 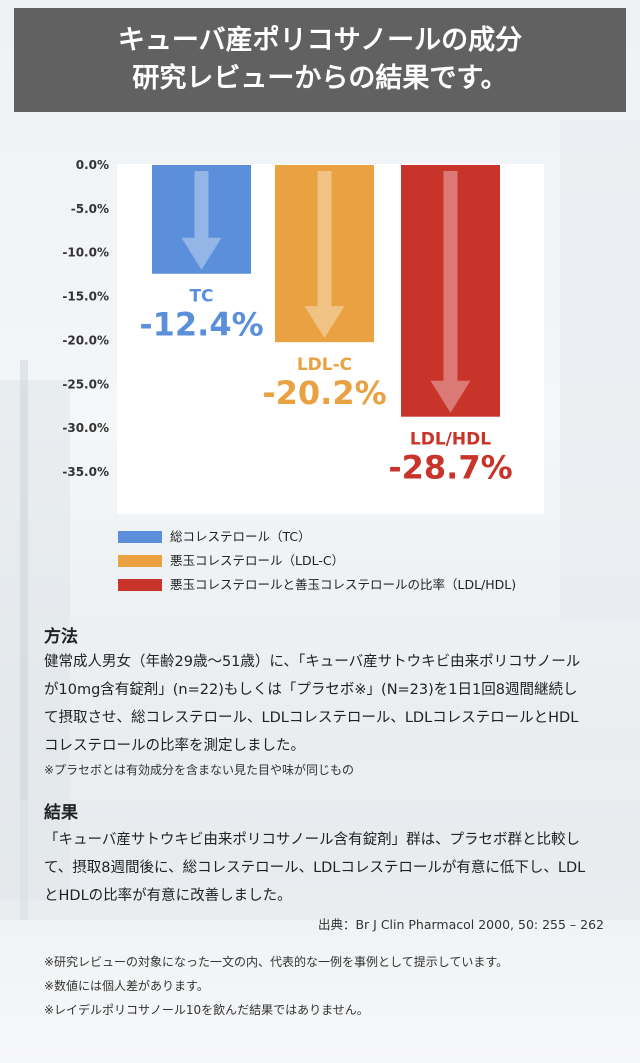 What do you see at coordinates (450, 440) in the screenshot?
I see `category-label: LDL/HDL` at bounding box center [450, 440].